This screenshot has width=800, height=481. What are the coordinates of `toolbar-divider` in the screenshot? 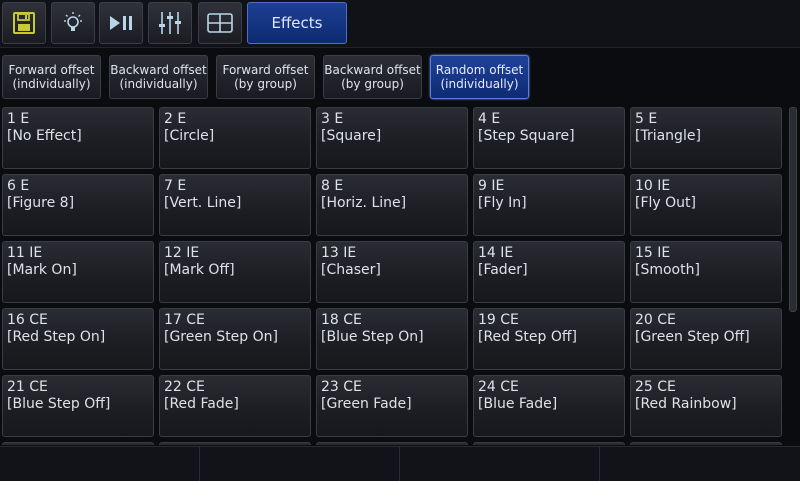 It's located at (400, 47).